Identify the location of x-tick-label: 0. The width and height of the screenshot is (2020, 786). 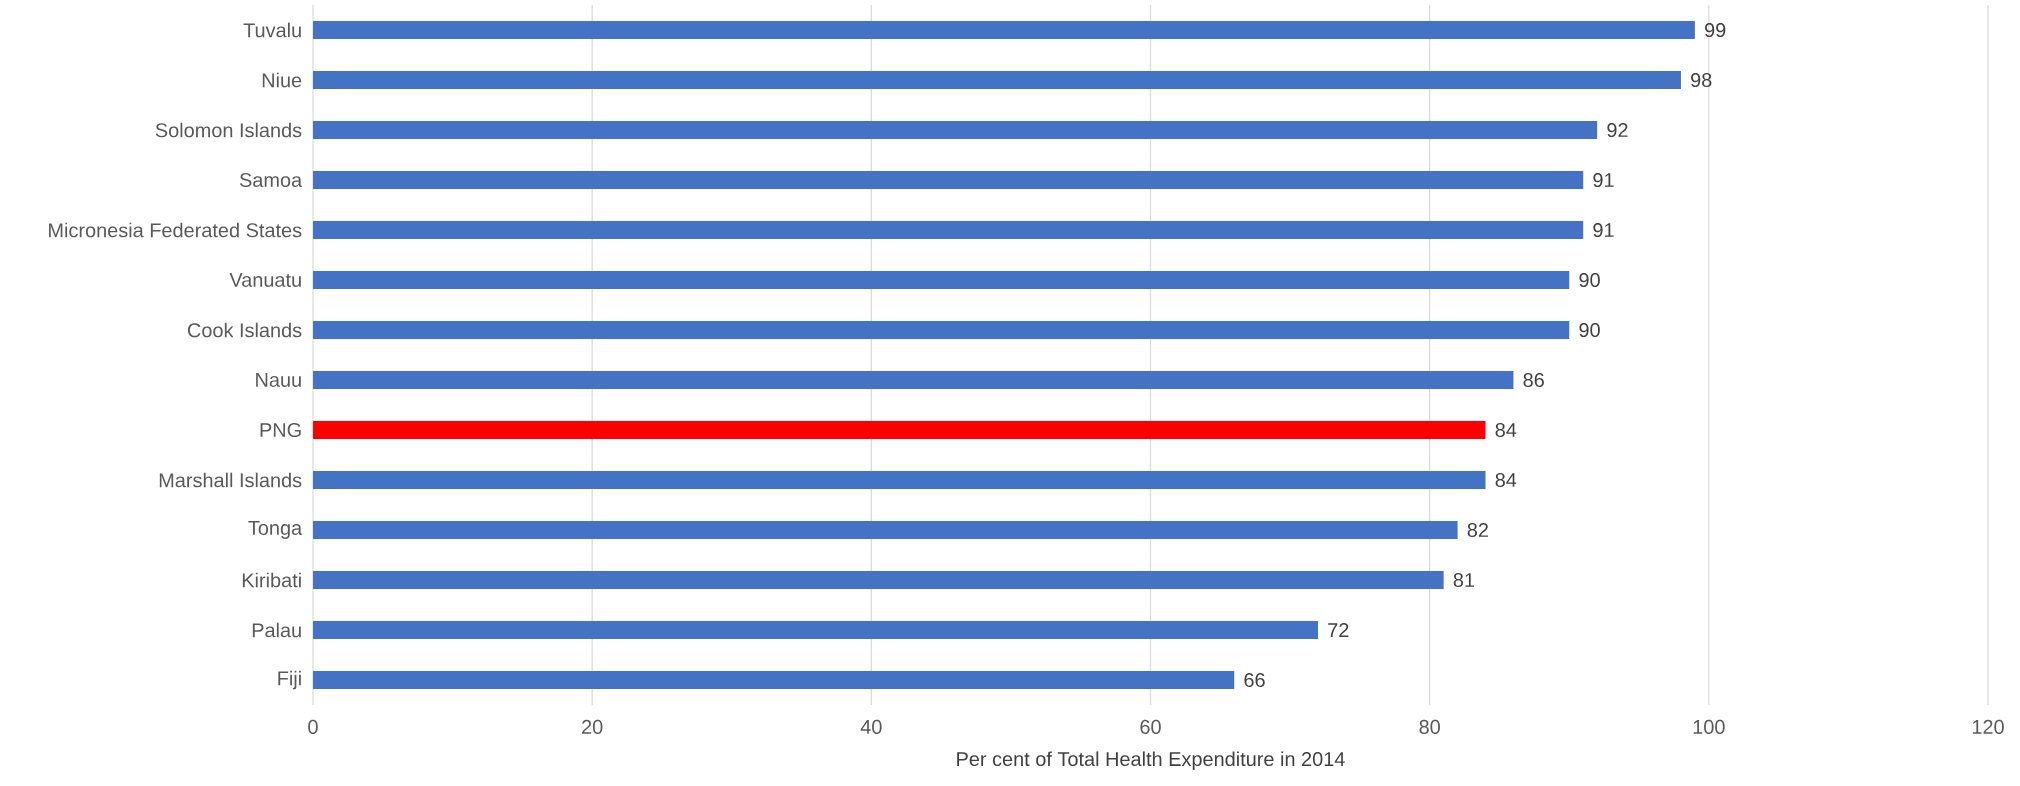
(313, 726).